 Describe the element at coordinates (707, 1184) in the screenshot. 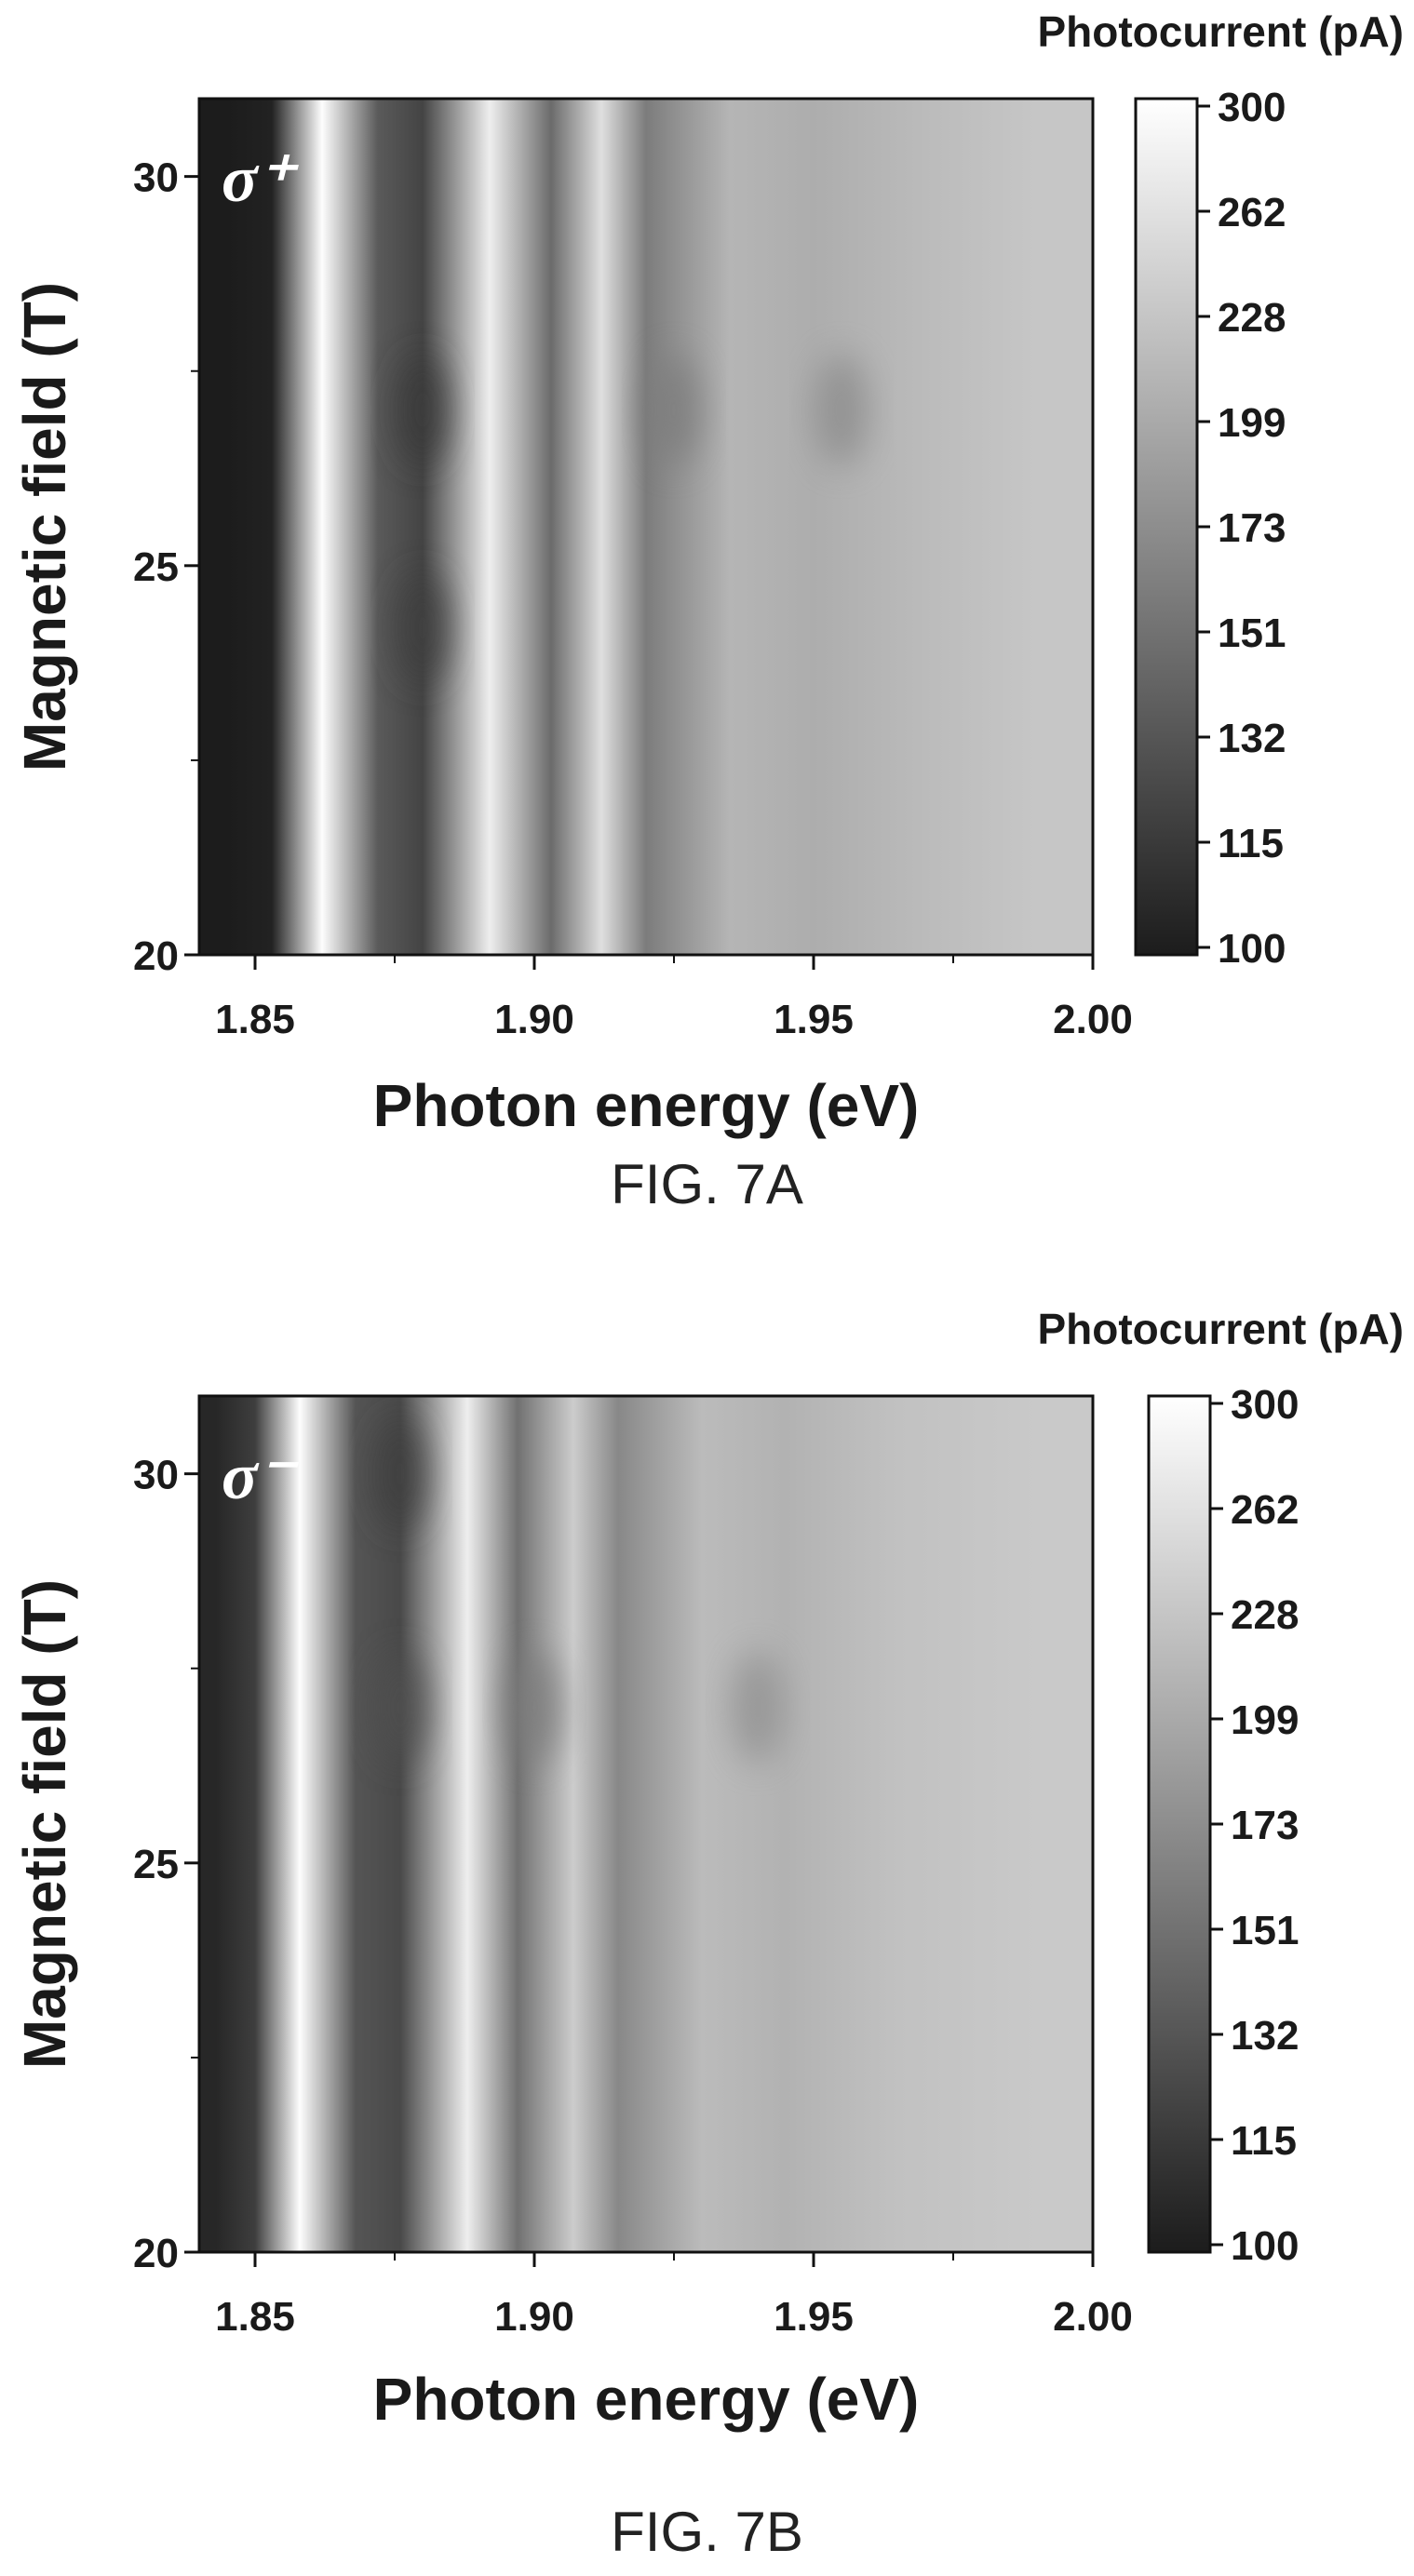

I see `figure-caption-a: FIG. 7A` at that location.